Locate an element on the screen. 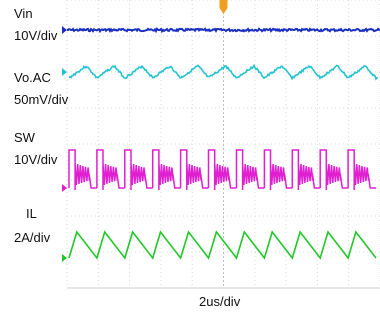 This screenshot has width=380, height=326. x-axis-label: 2us/div is located at coordinates (220, 301).